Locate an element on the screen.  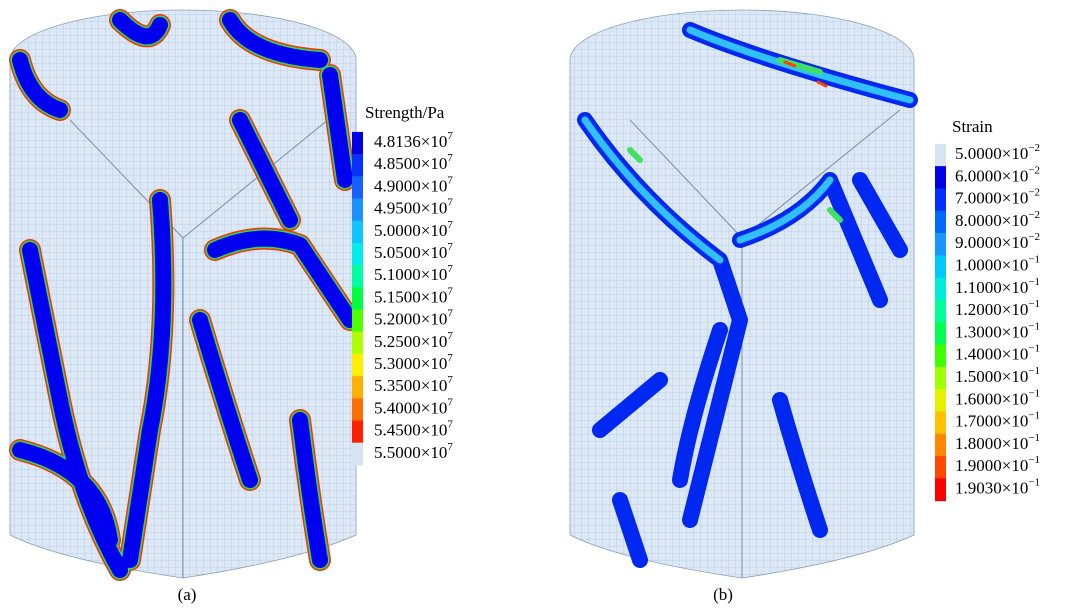
legend-label: 1.9030×10⁻¹ is located at coordinates (997, 486).